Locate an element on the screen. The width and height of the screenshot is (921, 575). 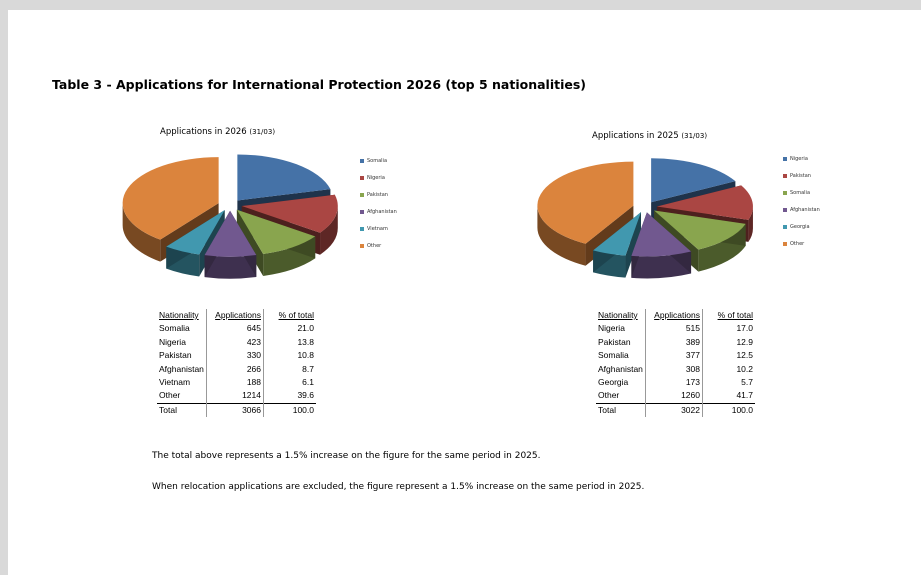
cell-applications: 515 is located at coordinates (674, 329).